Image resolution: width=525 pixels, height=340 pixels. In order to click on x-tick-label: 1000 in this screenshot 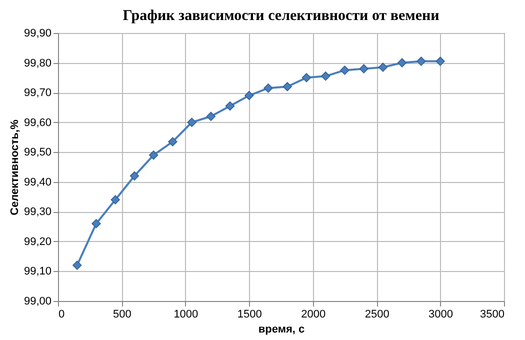, I will do `click(186, 314)`.